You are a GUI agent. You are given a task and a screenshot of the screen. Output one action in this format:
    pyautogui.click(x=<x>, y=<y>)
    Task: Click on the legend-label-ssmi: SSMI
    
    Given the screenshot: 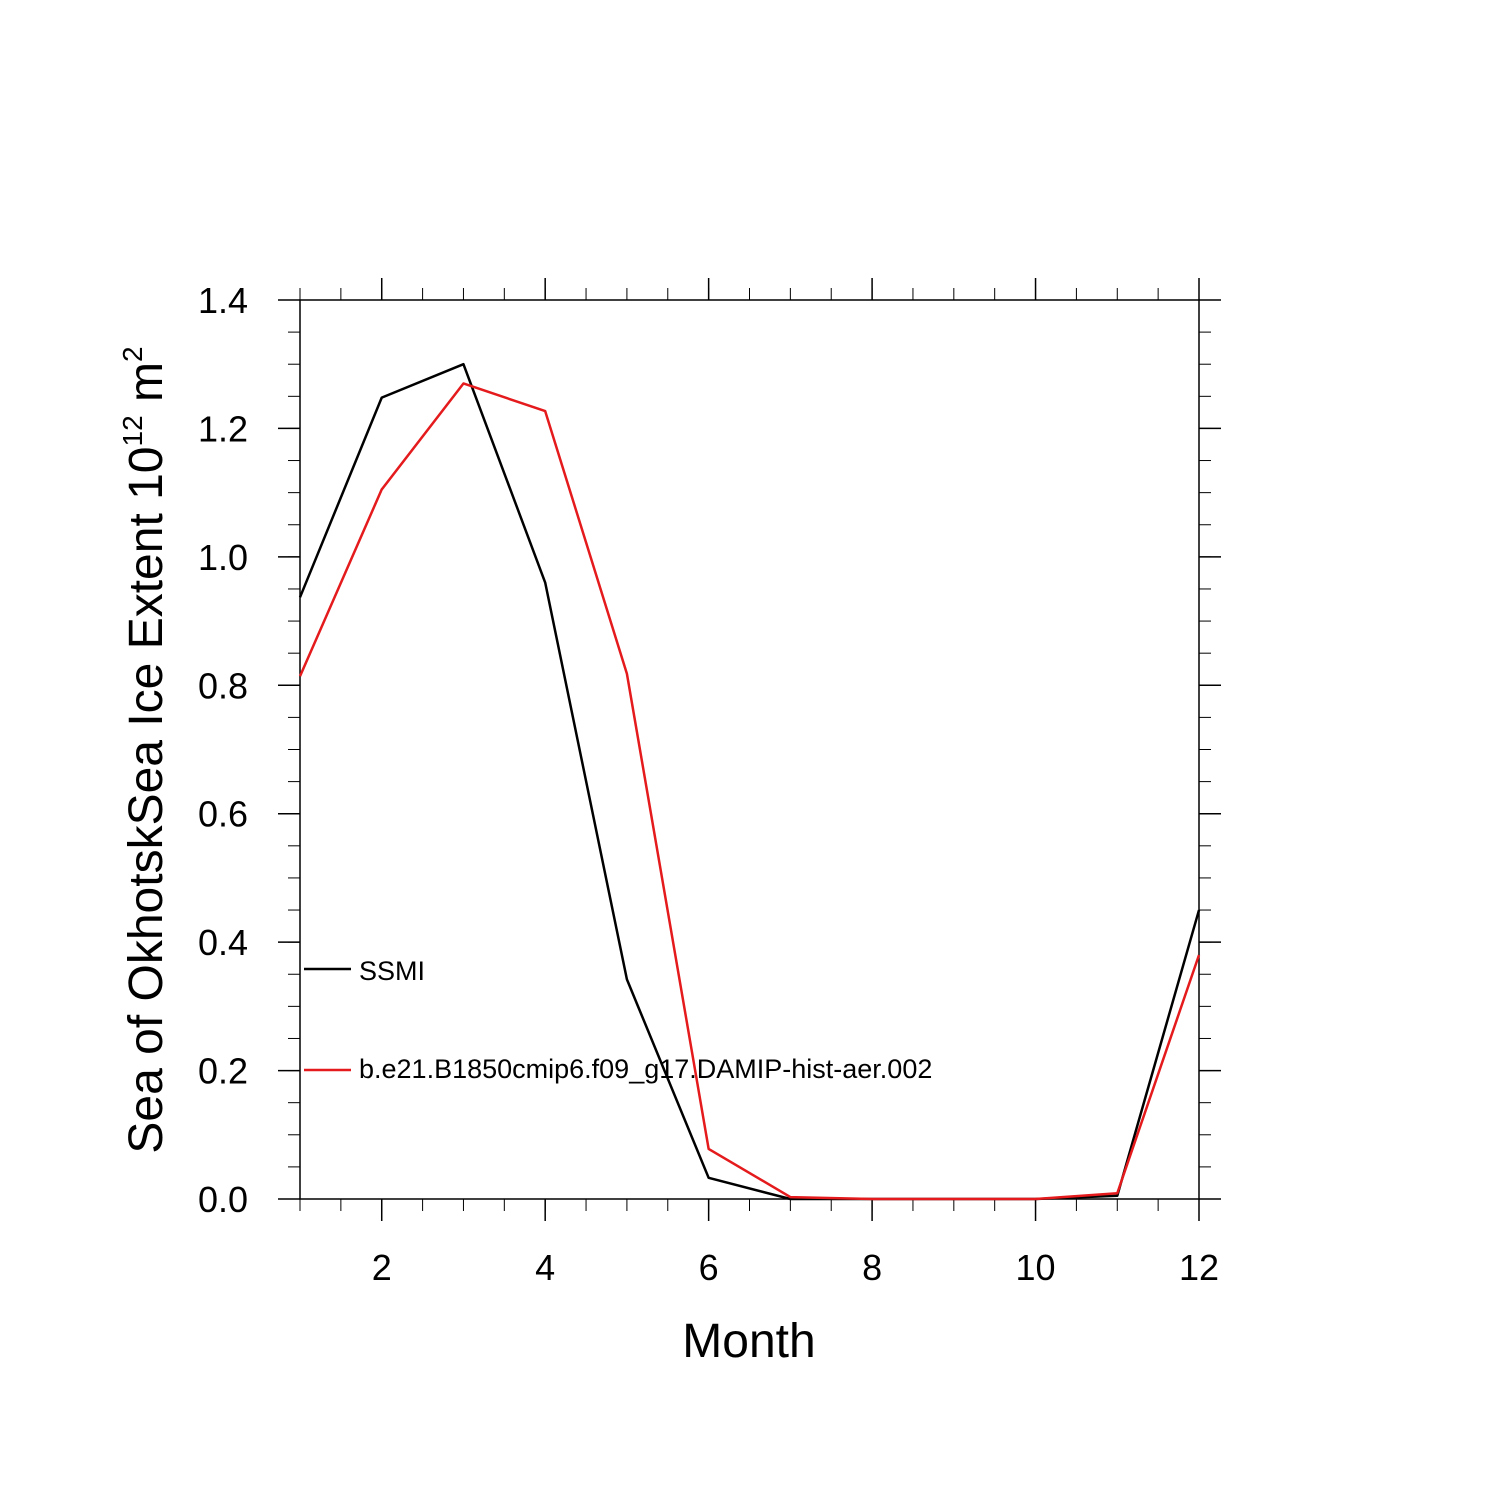 What is the action you would take?
    pyautogui.click(x=392, y=971)
    